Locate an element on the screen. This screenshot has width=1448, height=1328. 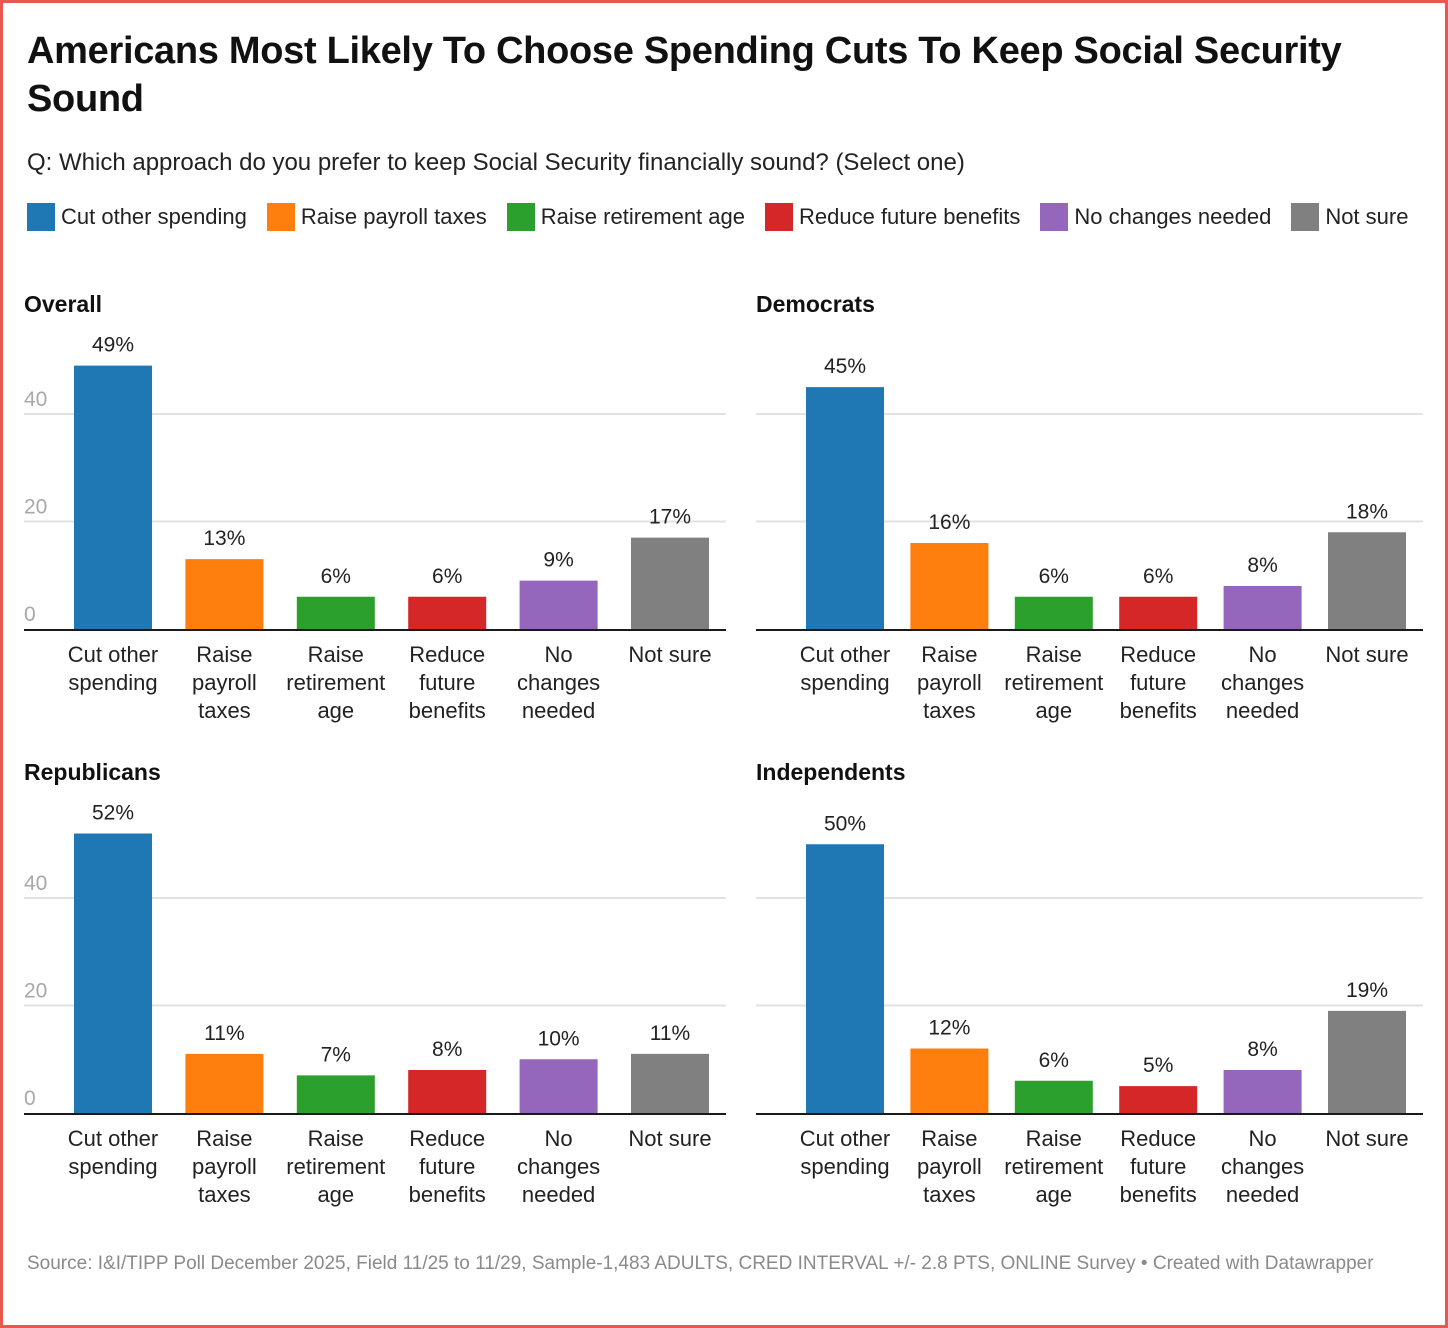
legend-label: No changes needed is located at coordinates (1173, 216).